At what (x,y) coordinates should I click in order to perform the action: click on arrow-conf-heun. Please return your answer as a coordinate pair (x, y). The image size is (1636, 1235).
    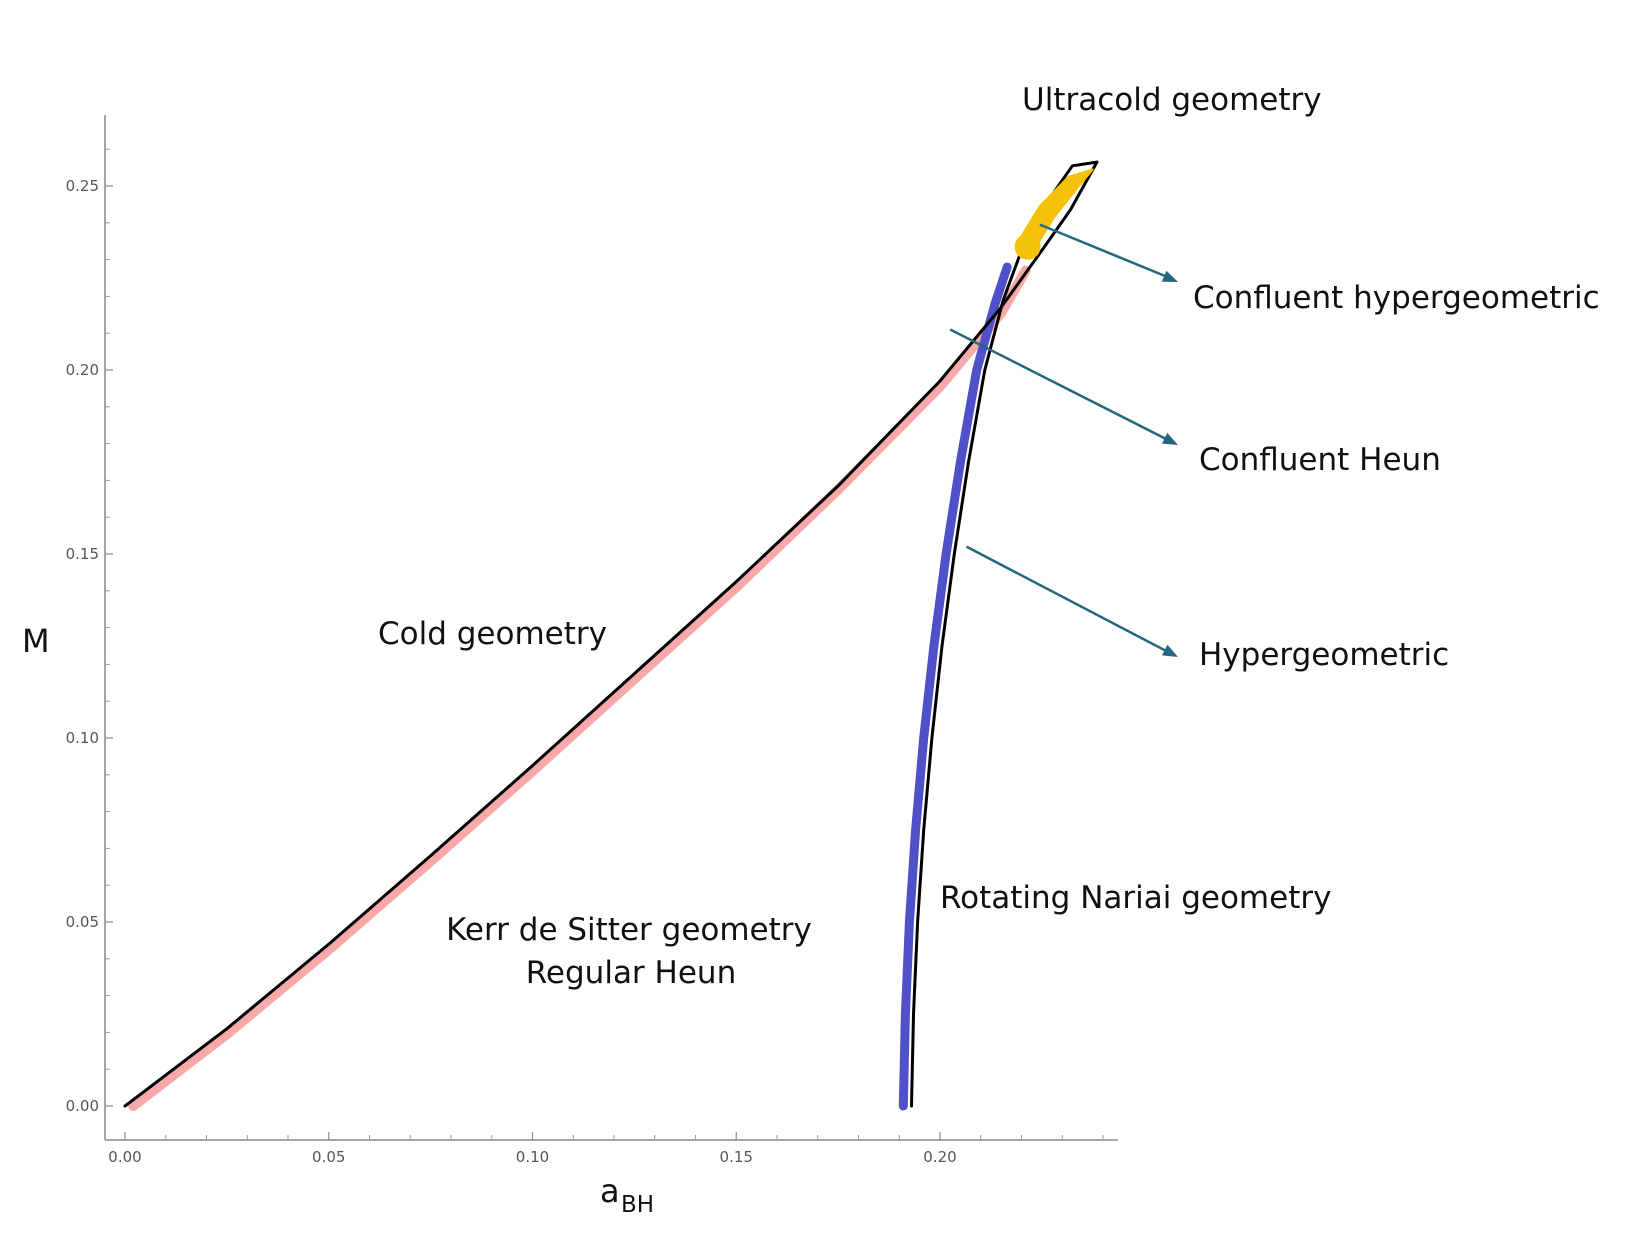
    Looking at the image, I should click on (1060, 385).